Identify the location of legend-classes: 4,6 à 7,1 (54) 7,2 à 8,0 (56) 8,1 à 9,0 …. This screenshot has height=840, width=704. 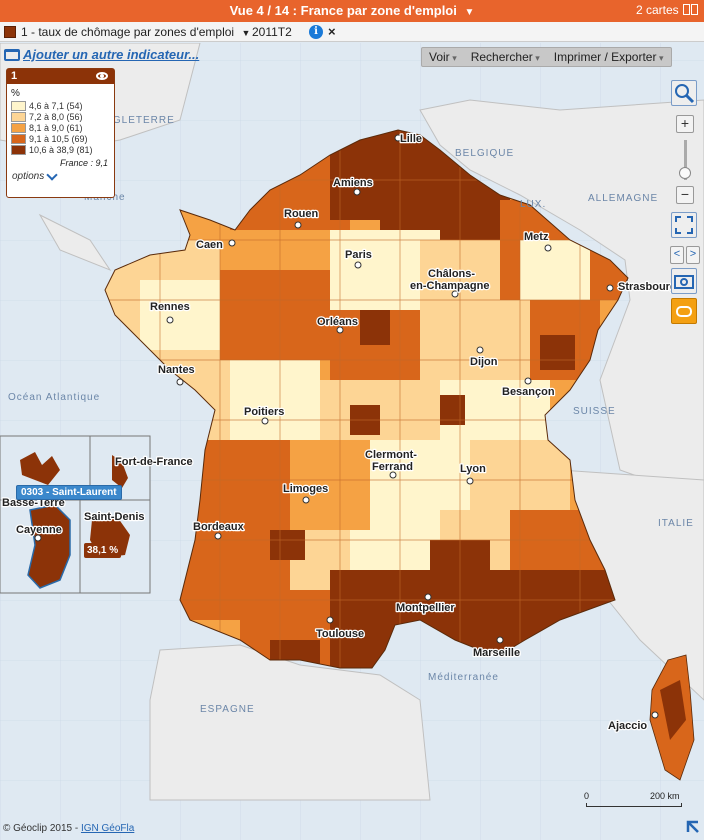
(60, 127).